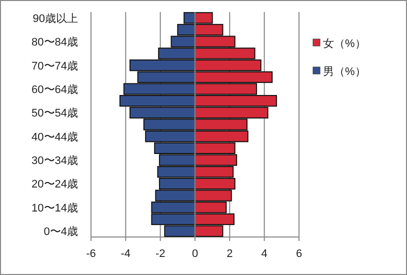  Describe the element at coordinates (55, 65) in the screenshot. I see `y-tick-label: 70〜74歳` at that location.